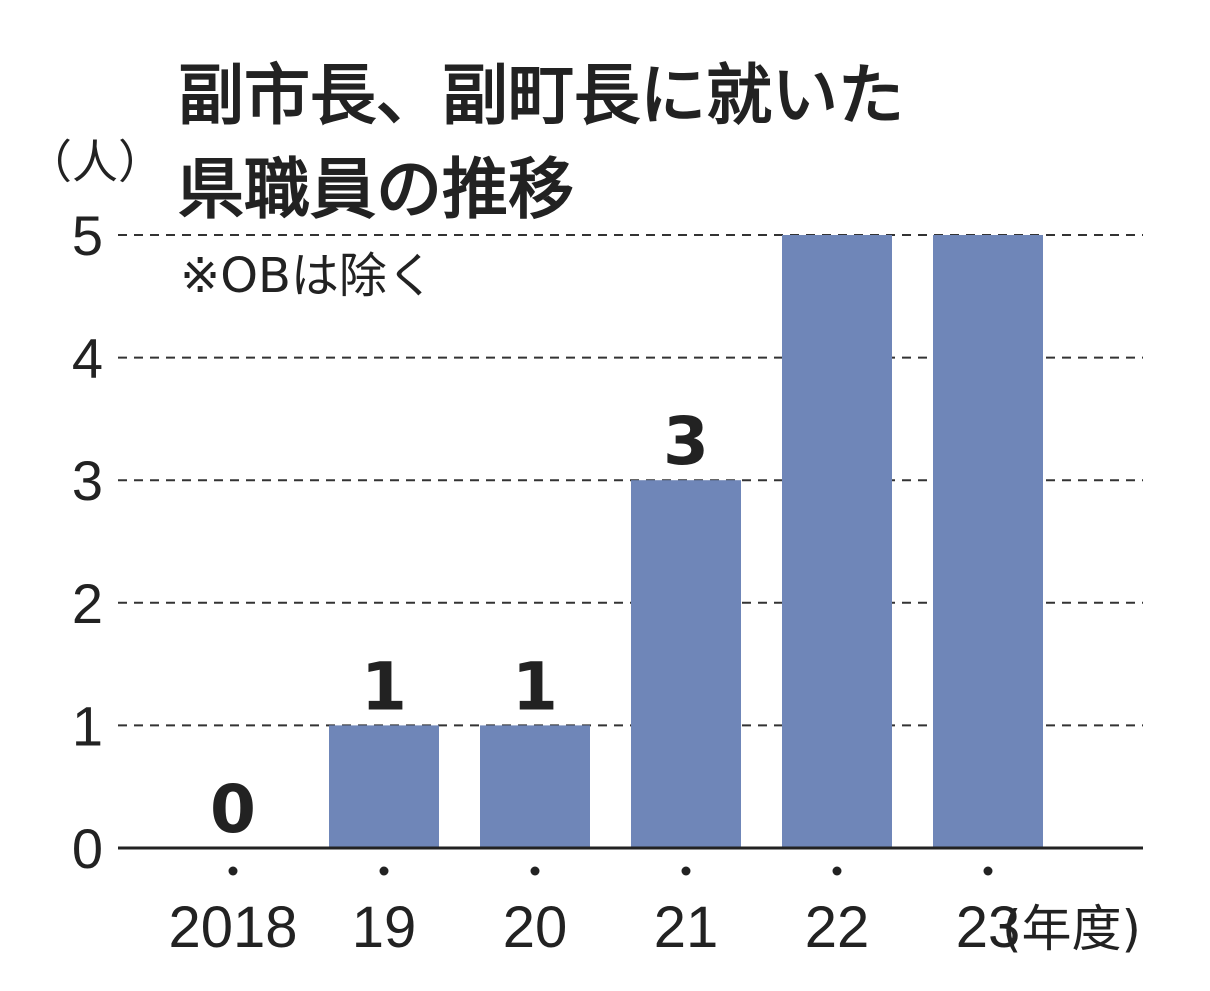 This screenshot has width=1210, height=991. Describe the element at coordinates (384, 686) in the screenshot. I see `data-label-19: 1` at that location.